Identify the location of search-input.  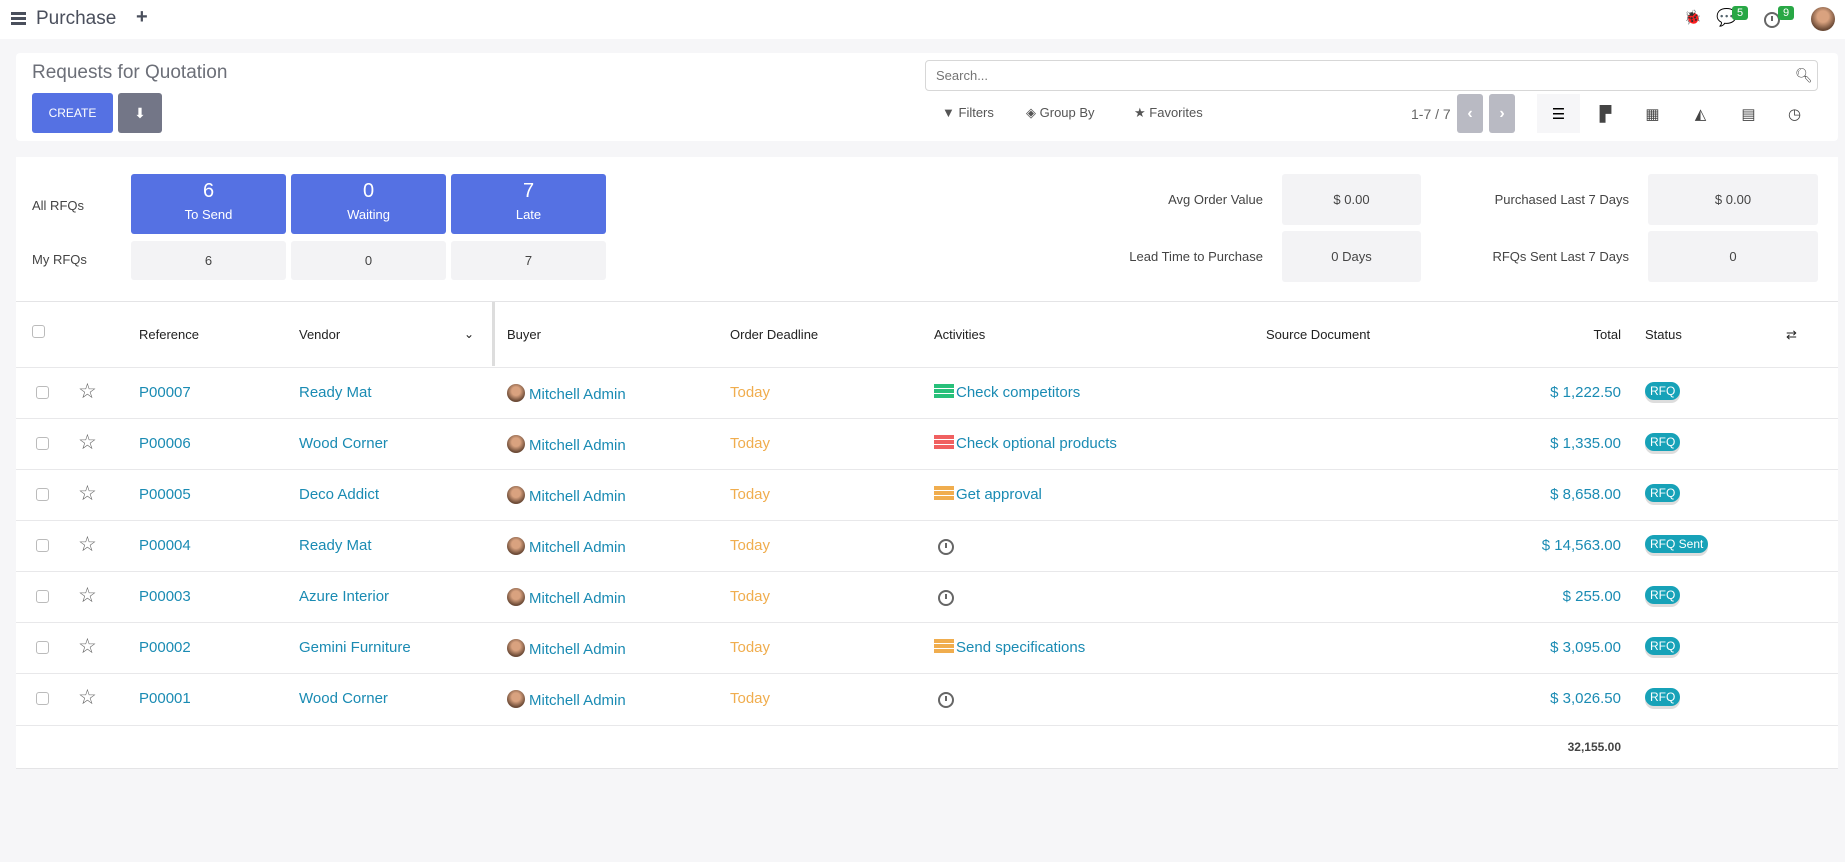
(1371, 75).